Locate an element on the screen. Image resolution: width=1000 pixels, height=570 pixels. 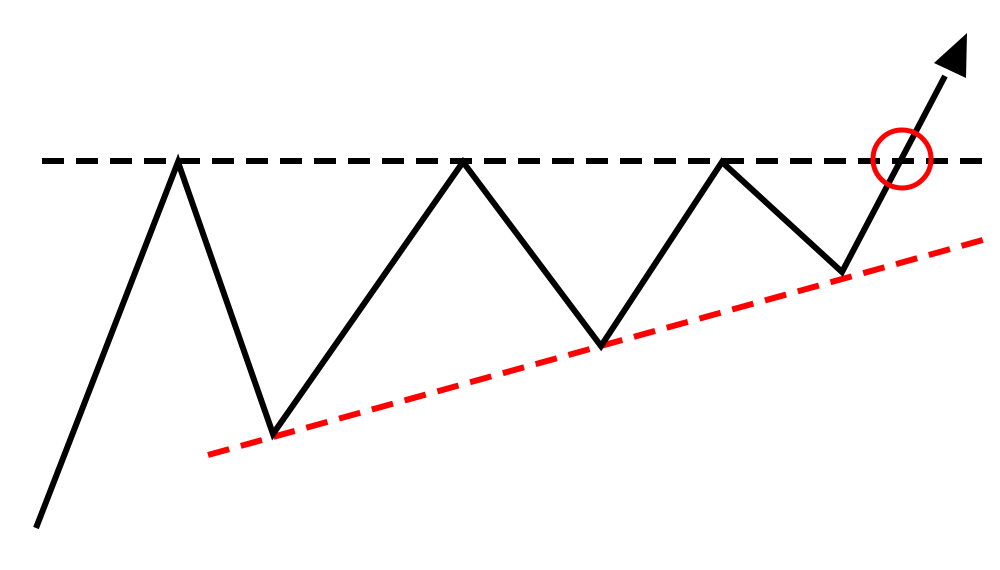
breakout-arrowhead is located at coordinates (950, 55).